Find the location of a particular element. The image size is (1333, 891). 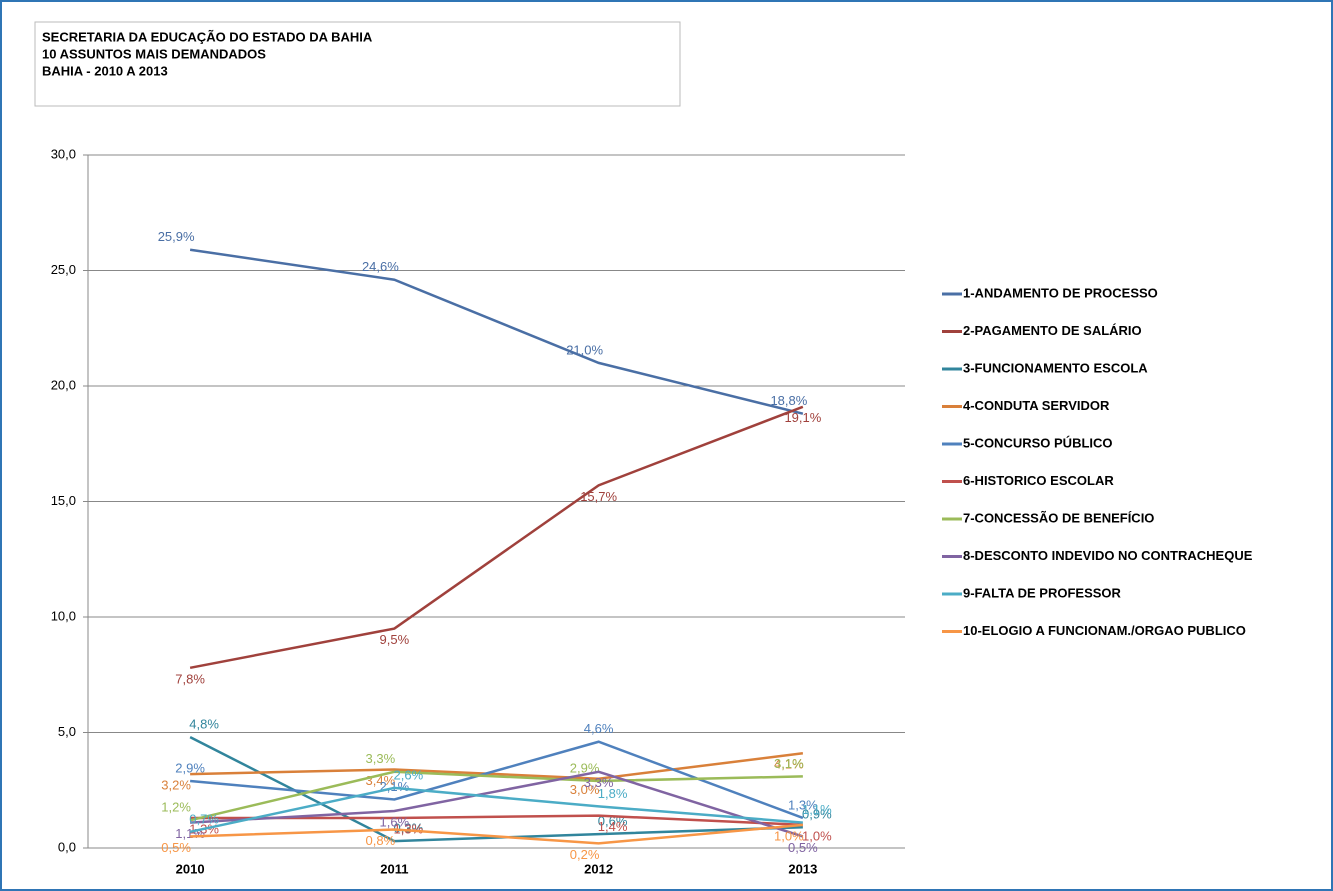

legend-label: 6-HISTORICO ESCOLAR is located at coordinates (1038, 480).